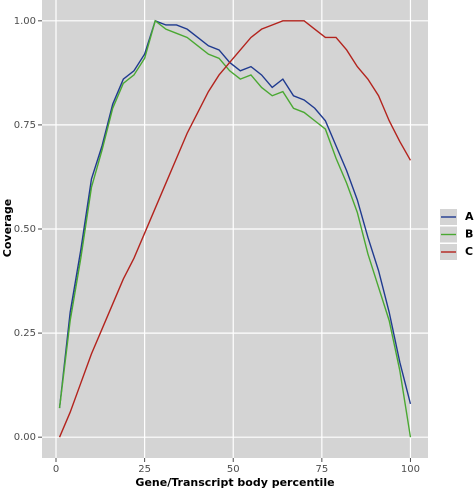 The image size is (474, 494). Describe the element at coordinates (25, 21) in the screenshot. I see `y-tick-label: 1.00` at that location.